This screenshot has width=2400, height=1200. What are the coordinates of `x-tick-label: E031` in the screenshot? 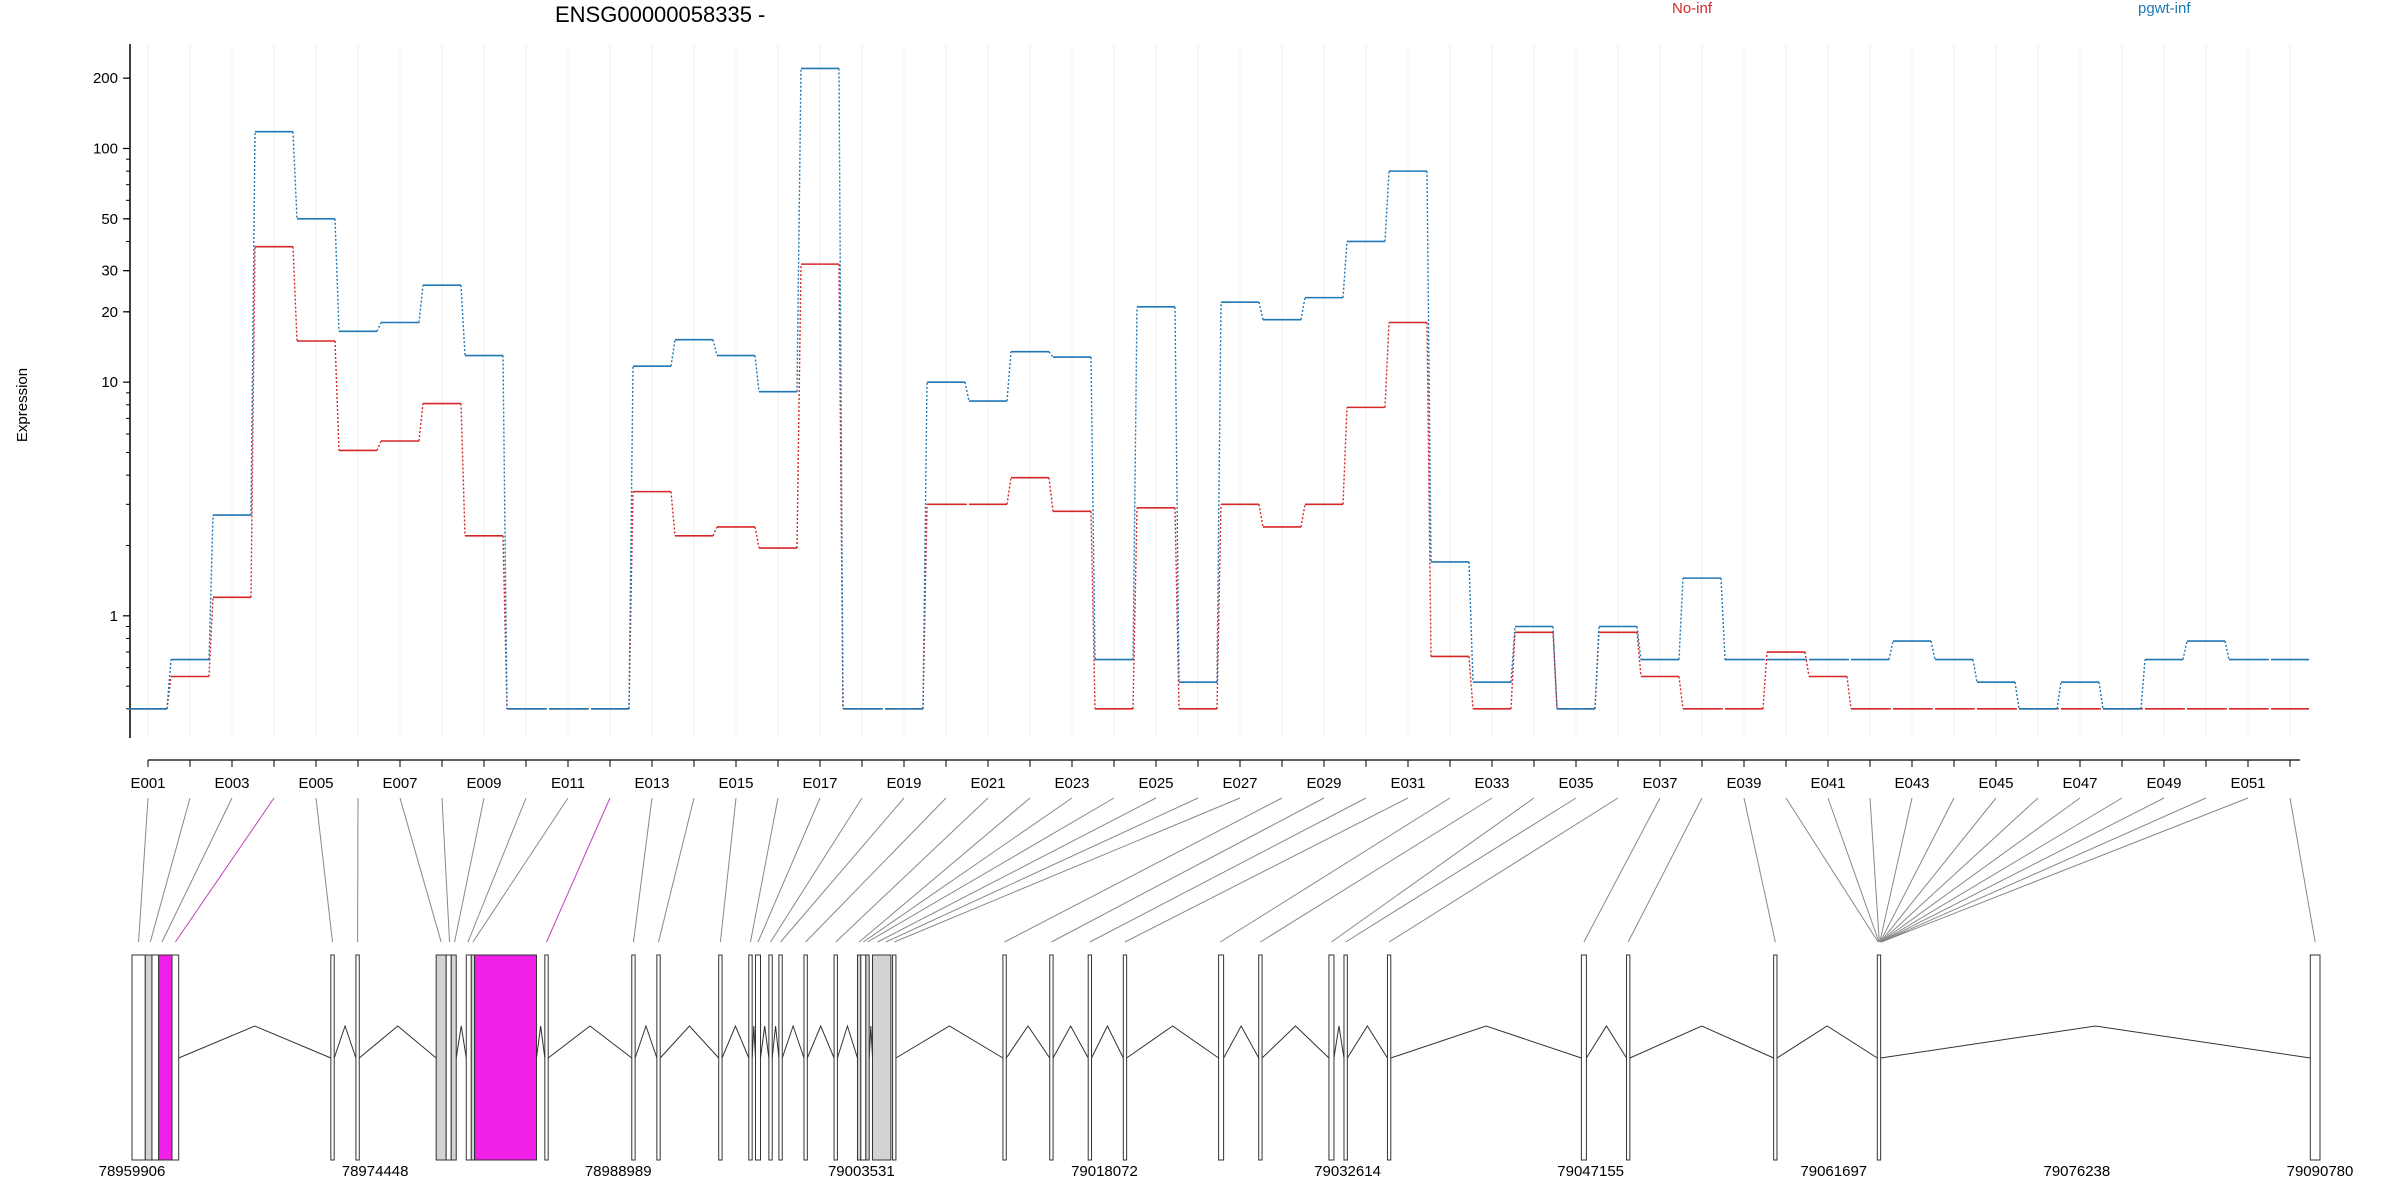 It's located at (1407, 783).